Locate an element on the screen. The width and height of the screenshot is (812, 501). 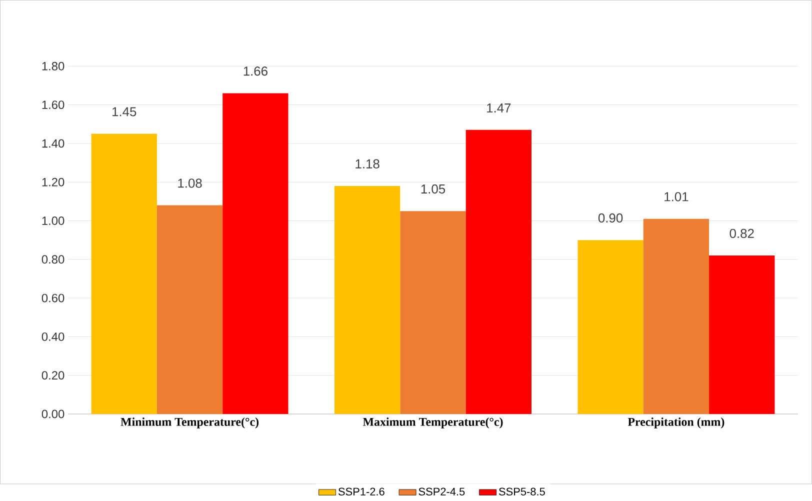
y-tick-label: 1.00 is located at coordinates (53, 221).